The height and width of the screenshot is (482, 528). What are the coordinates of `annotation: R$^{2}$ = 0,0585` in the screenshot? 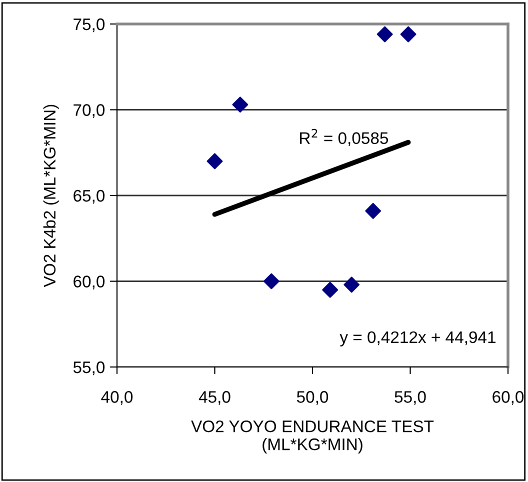 It's located at (344, 137).